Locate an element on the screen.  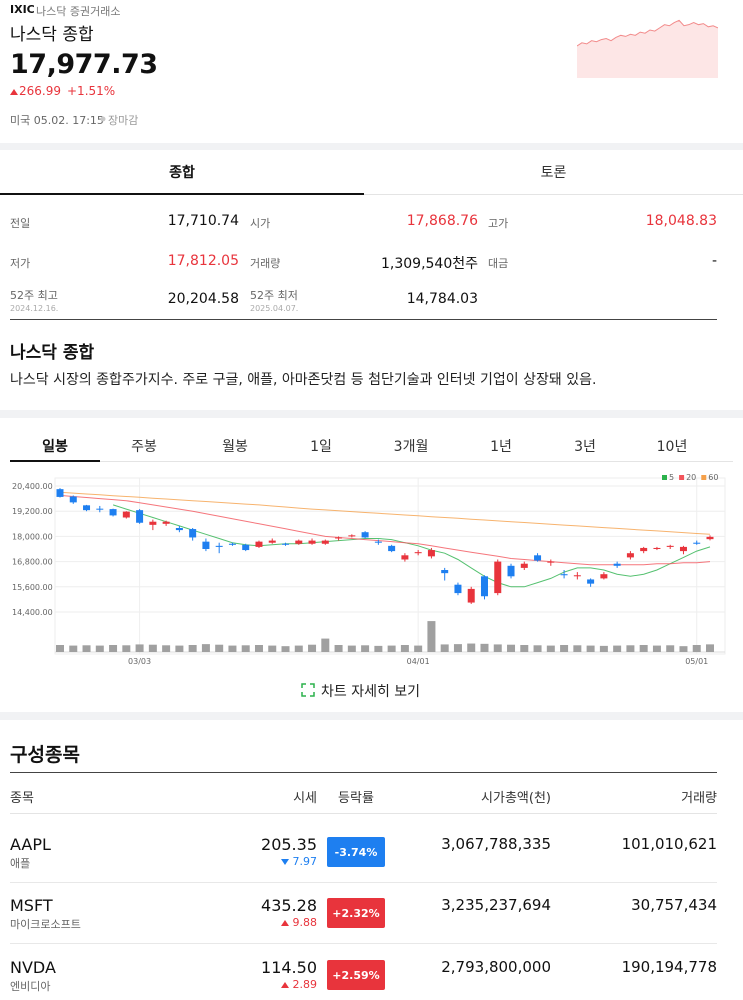
stat-date: 2024.12.16. is located at coordinates (34, 308).